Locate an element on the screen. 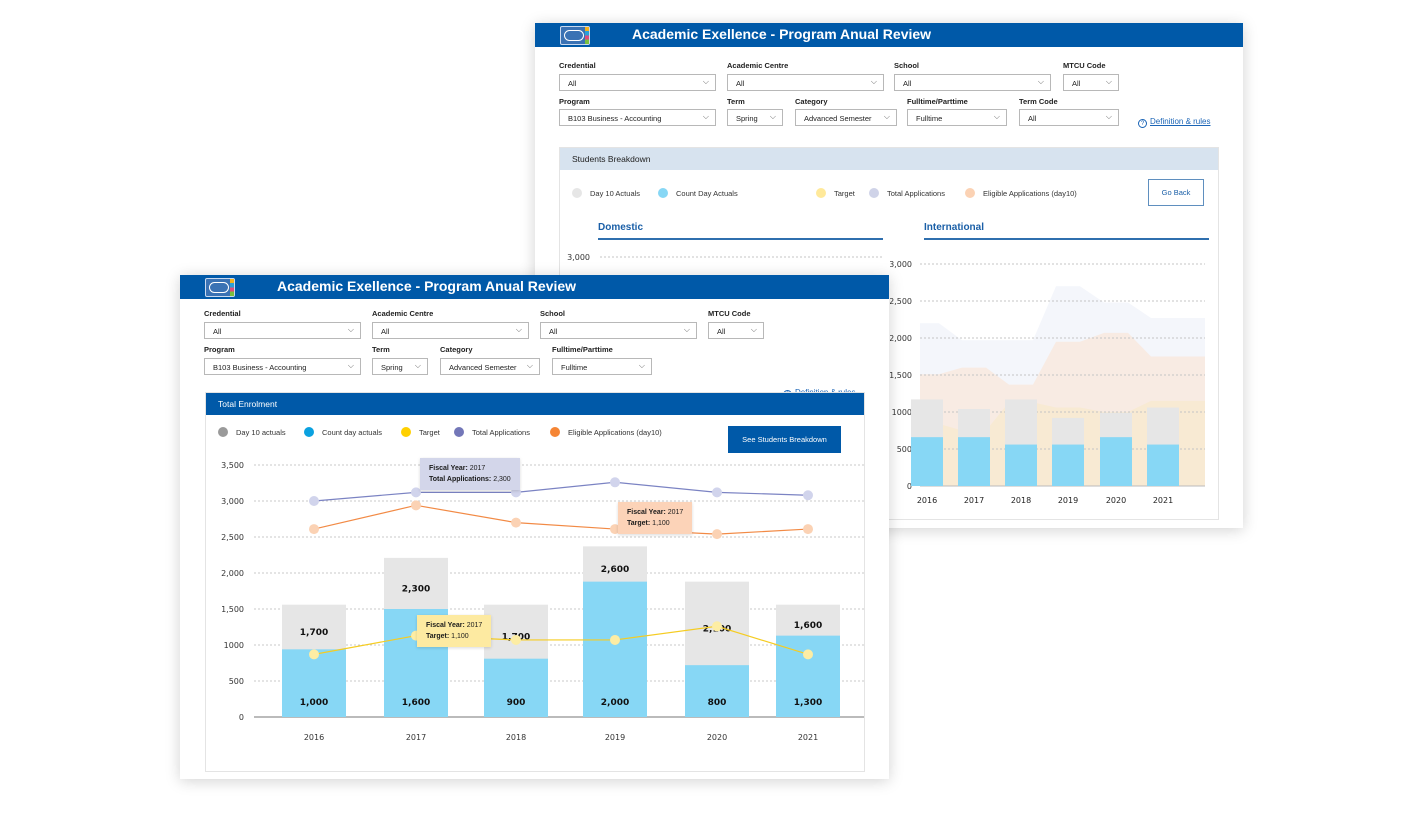  domestic-chart: 3,000 is located at coordinates (724, 257).